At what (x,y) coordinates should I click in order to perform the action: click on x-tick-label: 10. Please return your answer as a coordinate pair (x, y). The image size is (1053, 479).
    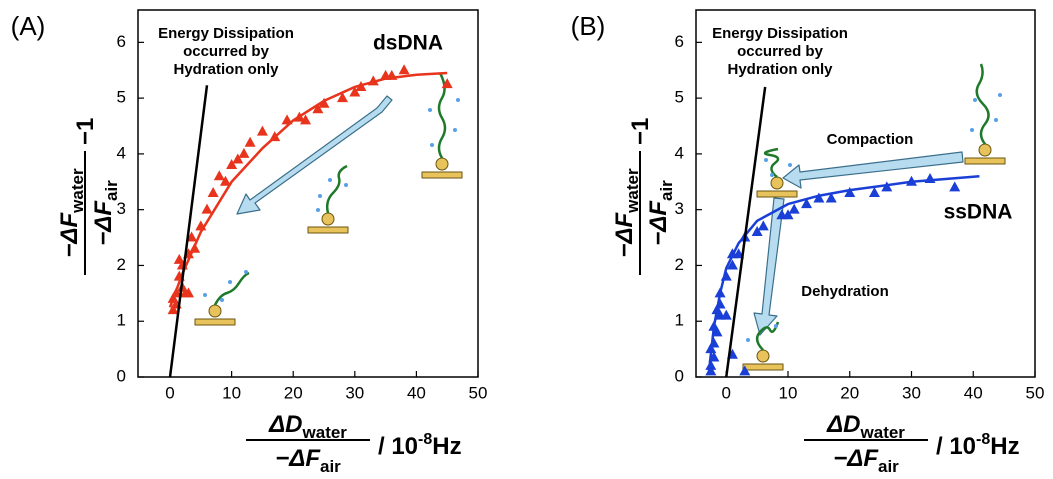
    Looking at the image, I should click on (788, 392).